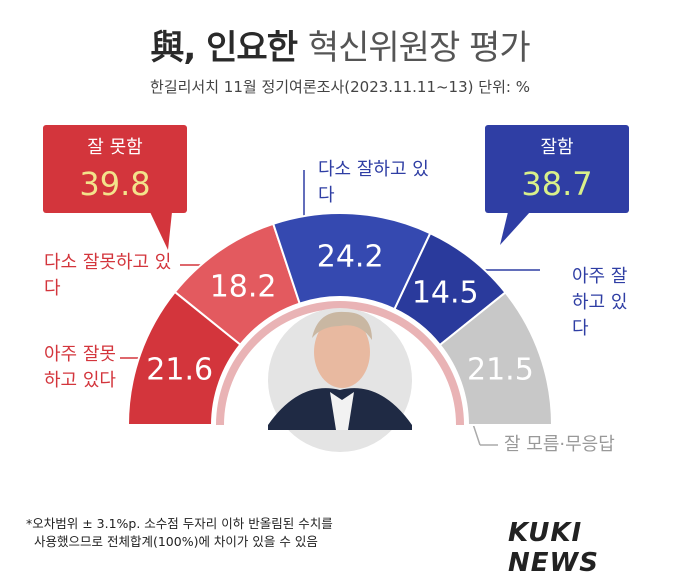 The height and width of the screenshot is (578, 680). Describe the element at coordinates (559, 444) in the screenshot. I see `annotation-dont-know: 잘 모름·무응답` at that location.